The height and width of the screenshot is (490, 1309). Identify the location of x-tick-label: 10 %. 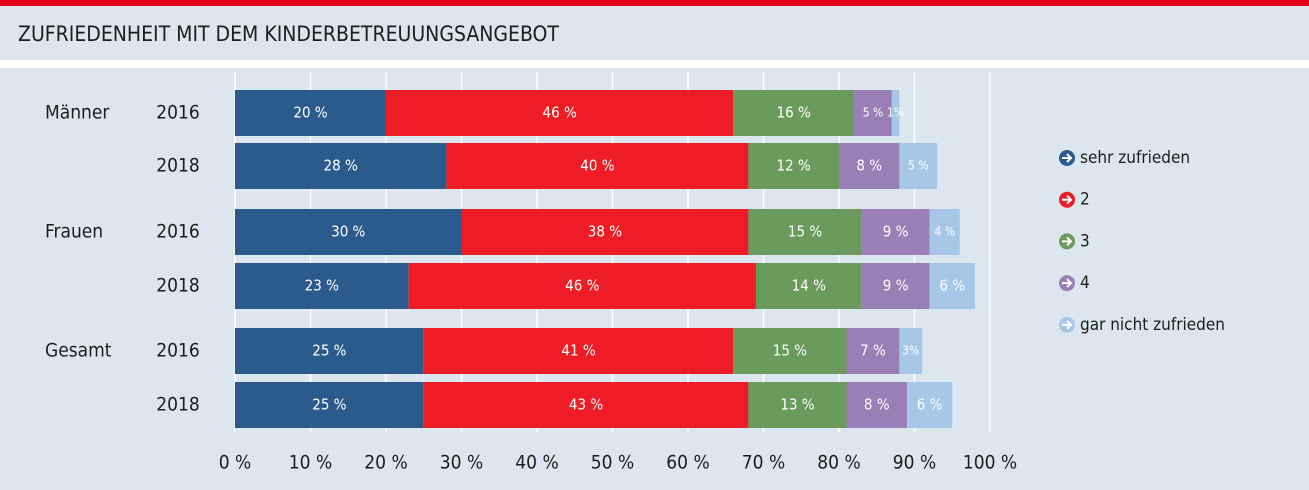
(310, 463).